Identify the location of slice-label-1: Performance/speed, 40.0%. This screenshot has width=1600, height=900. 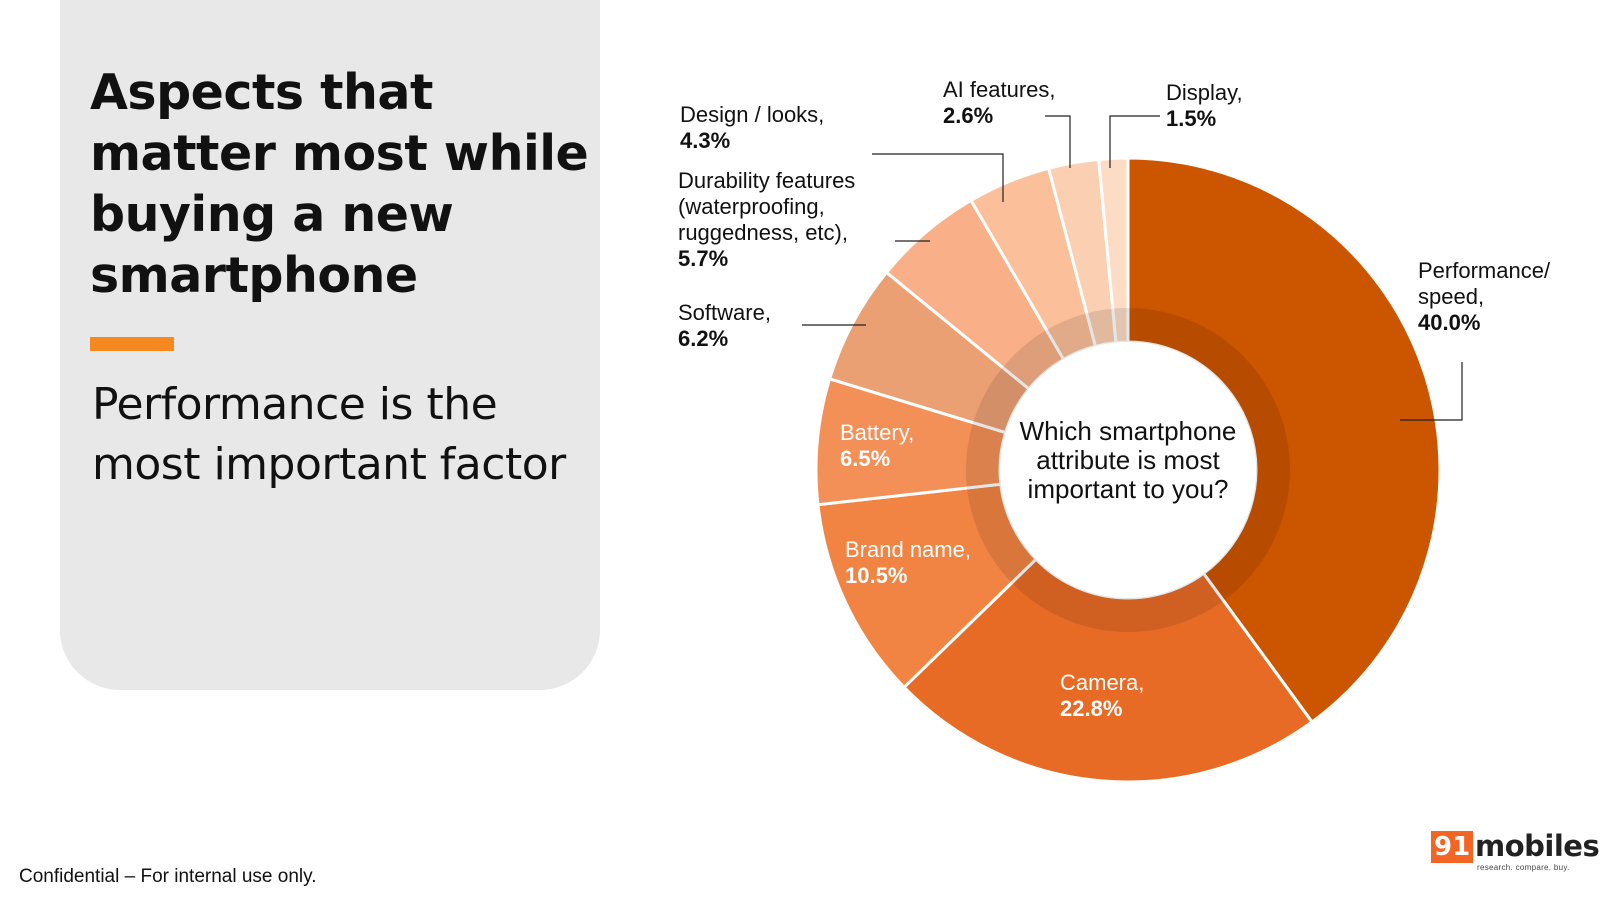
(1484, 296).